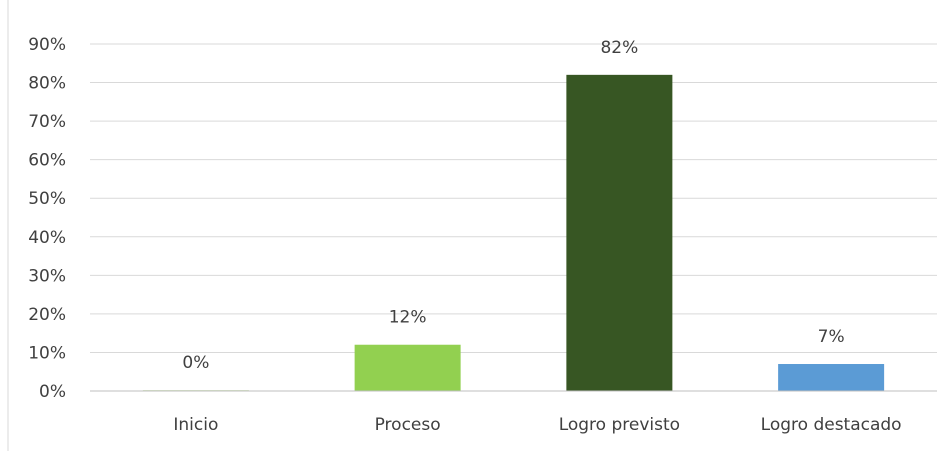 The height and width of the screenshot is (451, 952). I want to click on data-label-logro-destacado: 7%, so click(831, 337).